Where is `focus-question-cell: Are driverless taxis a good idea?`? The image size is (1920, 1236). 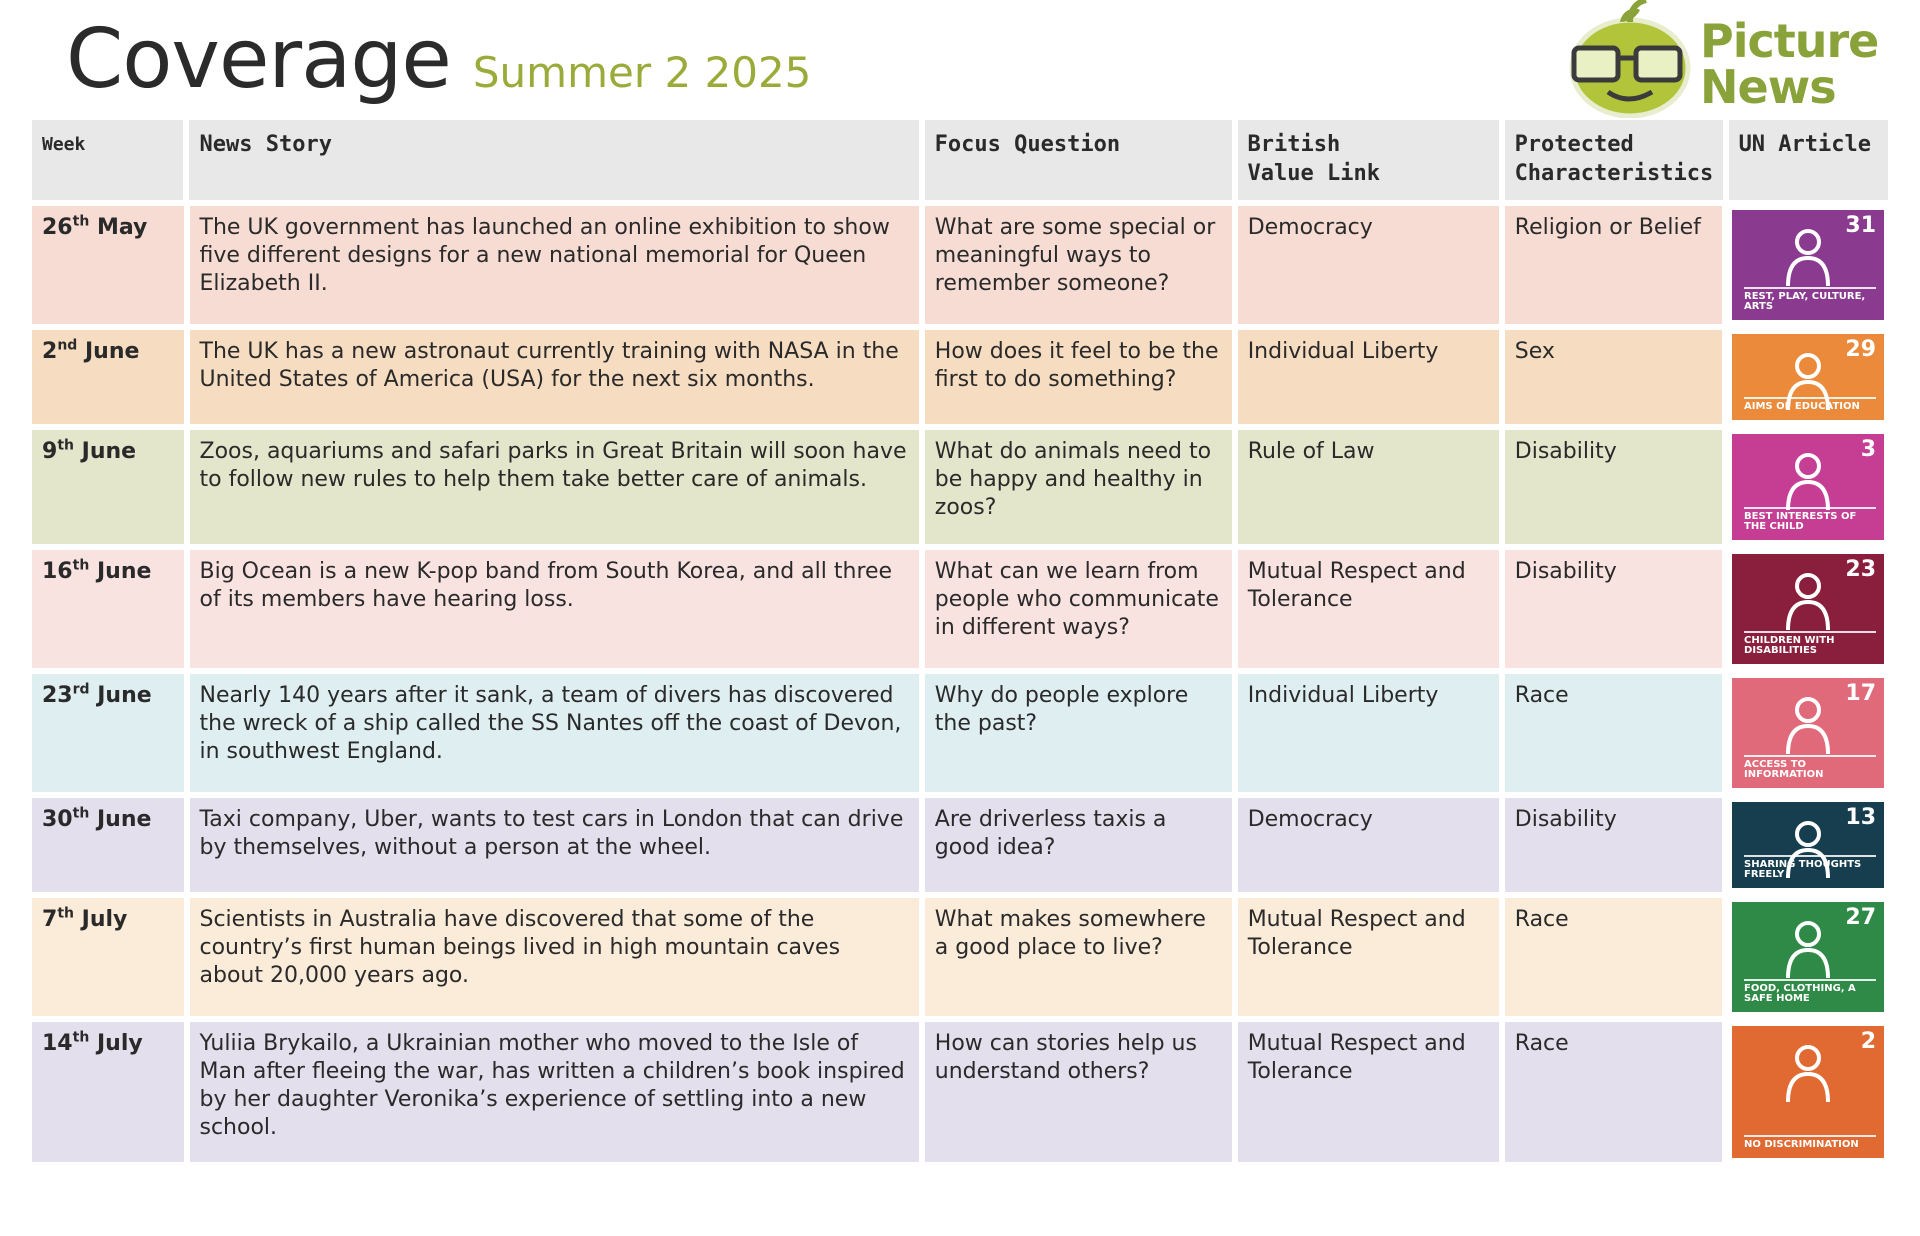 focus-question-cell: Are driverless taxis a good idea? is located at coordinates (1078, 845).